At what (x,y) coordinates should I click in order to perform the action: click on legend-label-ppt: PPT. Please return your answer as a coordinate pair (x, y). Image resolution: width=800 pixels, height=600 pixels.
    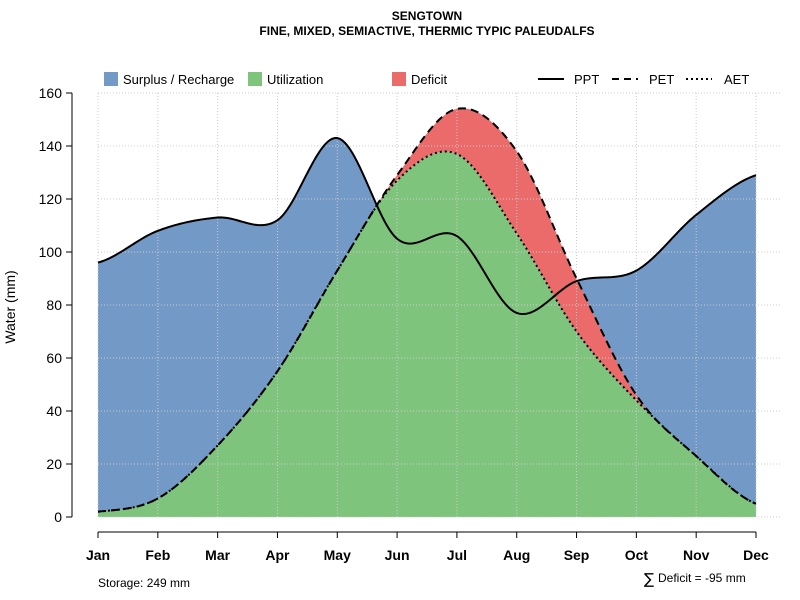
    Looking at the image, I should click on (586, 79).